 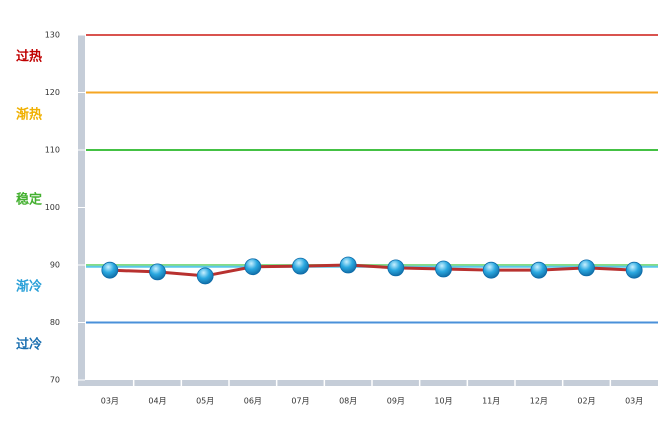 What do you see at coordinates (443, 401) in the screenshot?
I see `x-tick-label: 10月` at bounding box center [443, 401].